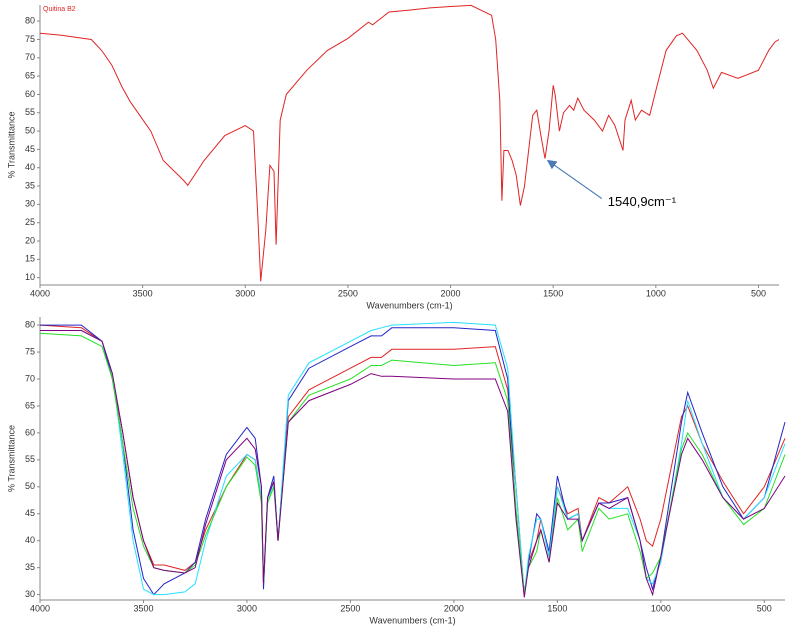 The width and height of the screenshot is (793, 629). What do you see at coordinates (30, 240) in the screenshot?
I see `y-tick-label: 20` at bounding box center [30, 240].